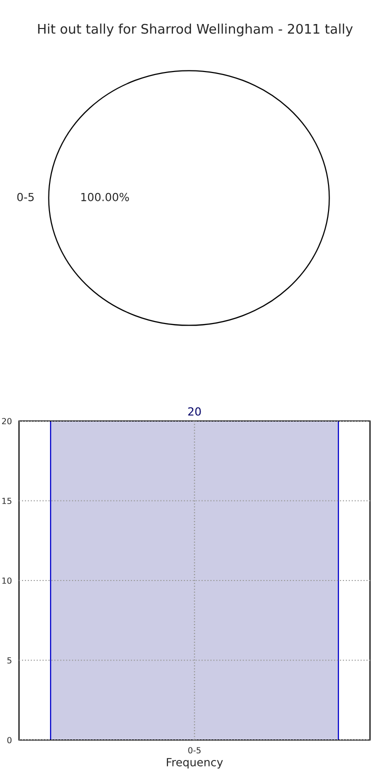 The image size is (390, 780). What do you see at coordinates (7, 501) in the screenshot?
I see `y-tick-label: 15` at bounding box center [7, 501].